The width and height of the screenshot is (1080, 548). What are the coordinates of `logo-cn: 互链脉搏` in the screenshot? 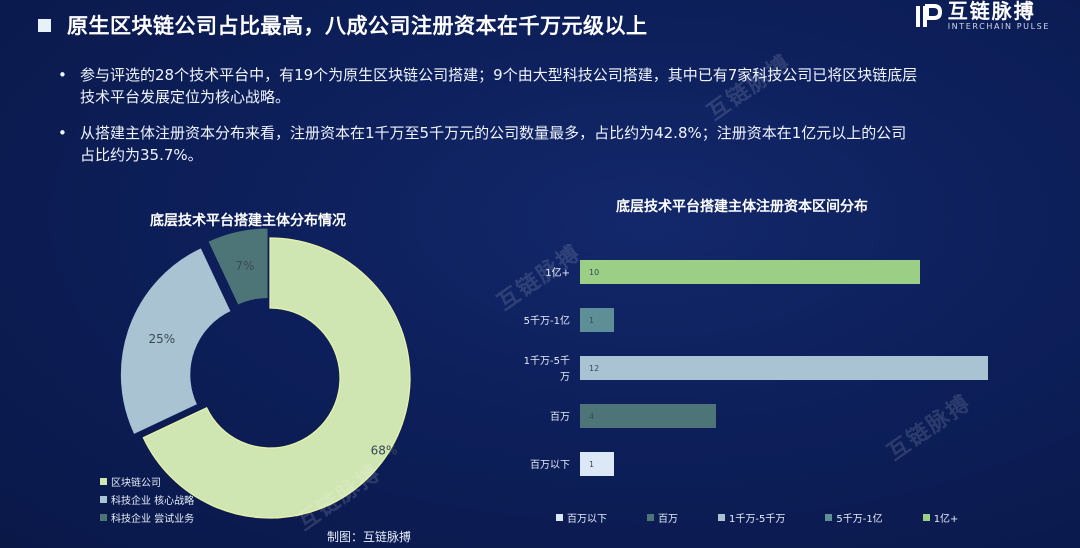 It's located at (991, 11).